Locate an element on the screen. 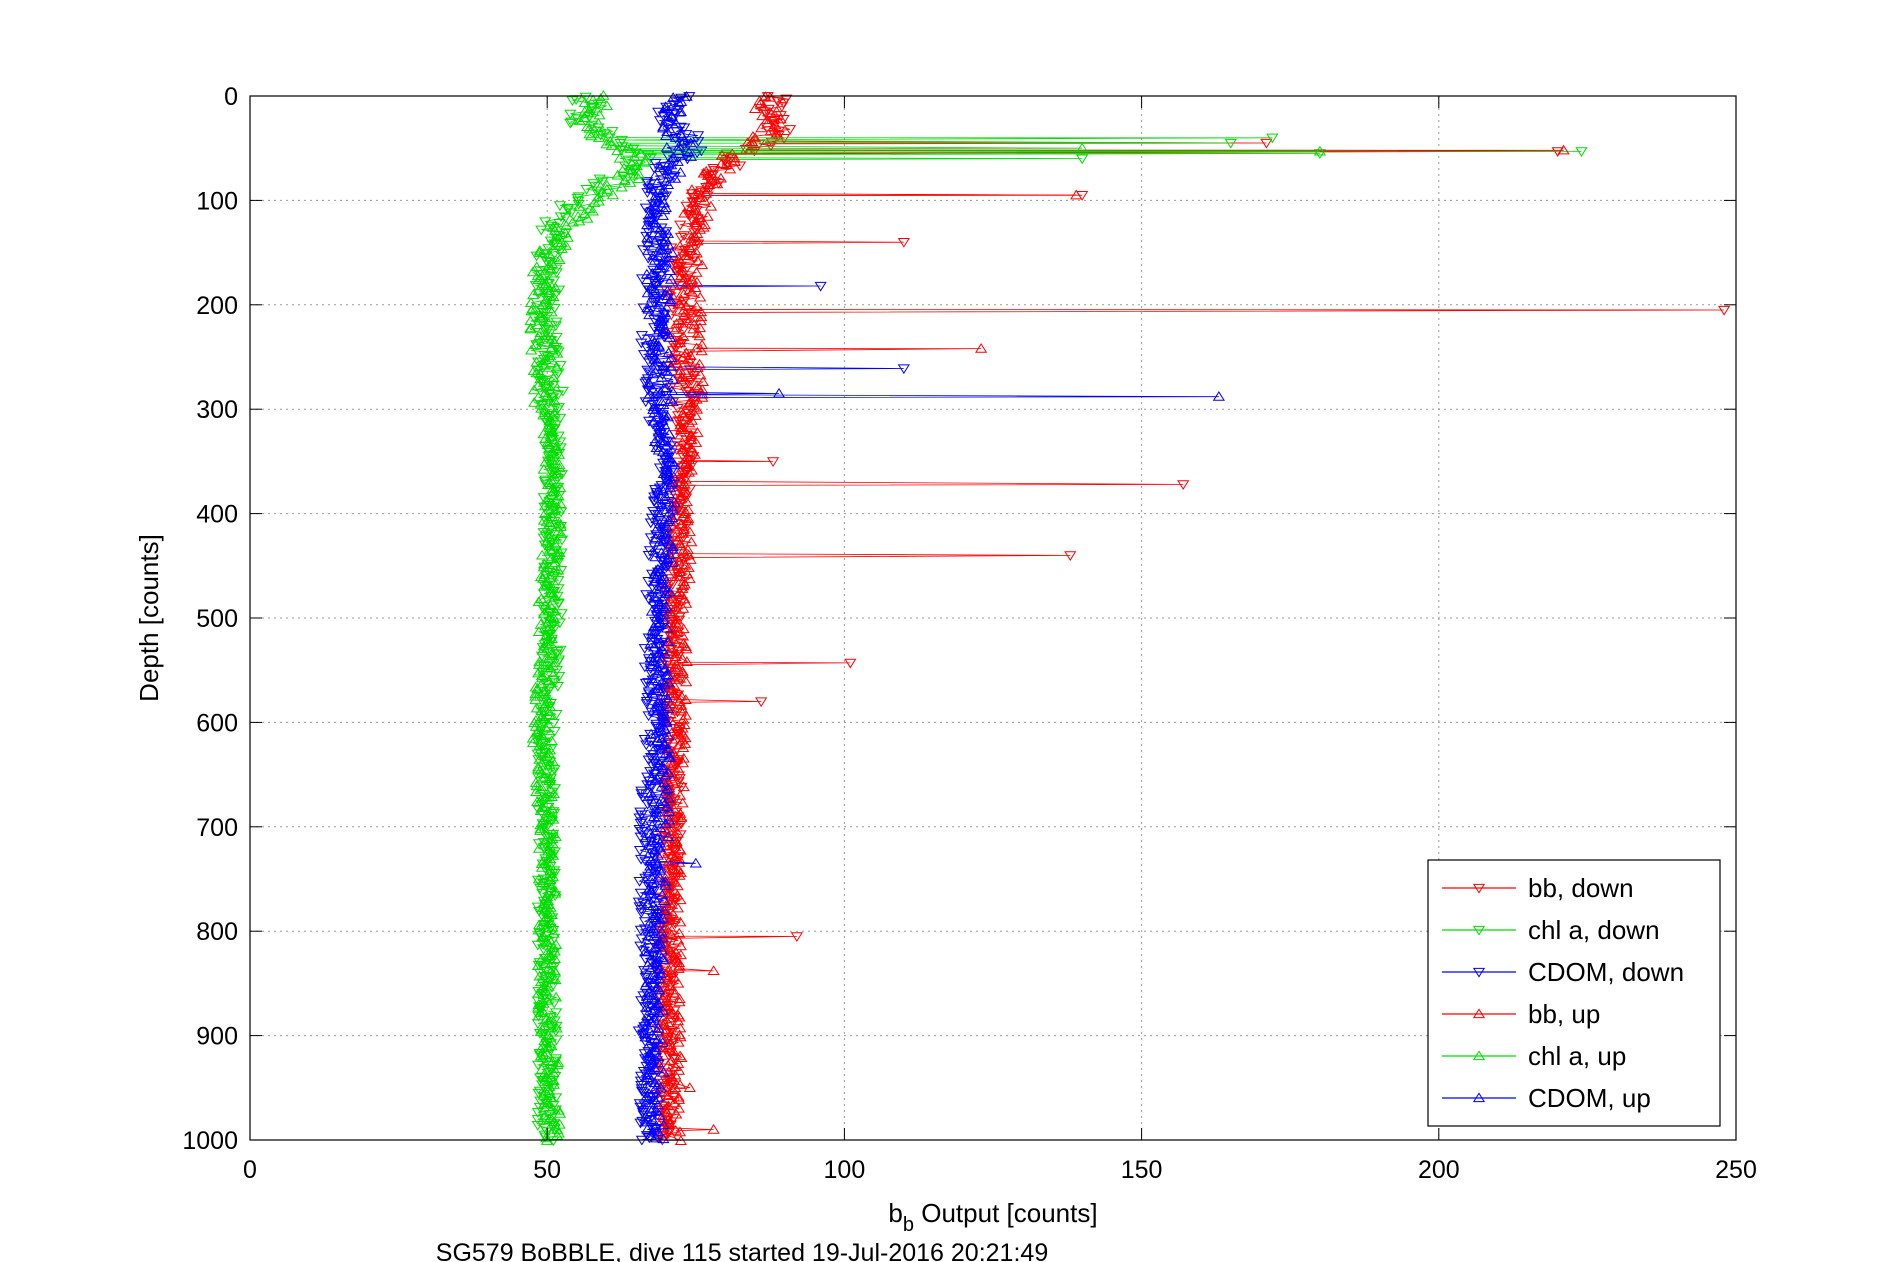 The image size is (1891, 1262). x-tick-label: 0 is located at coordinates (250, 1170).